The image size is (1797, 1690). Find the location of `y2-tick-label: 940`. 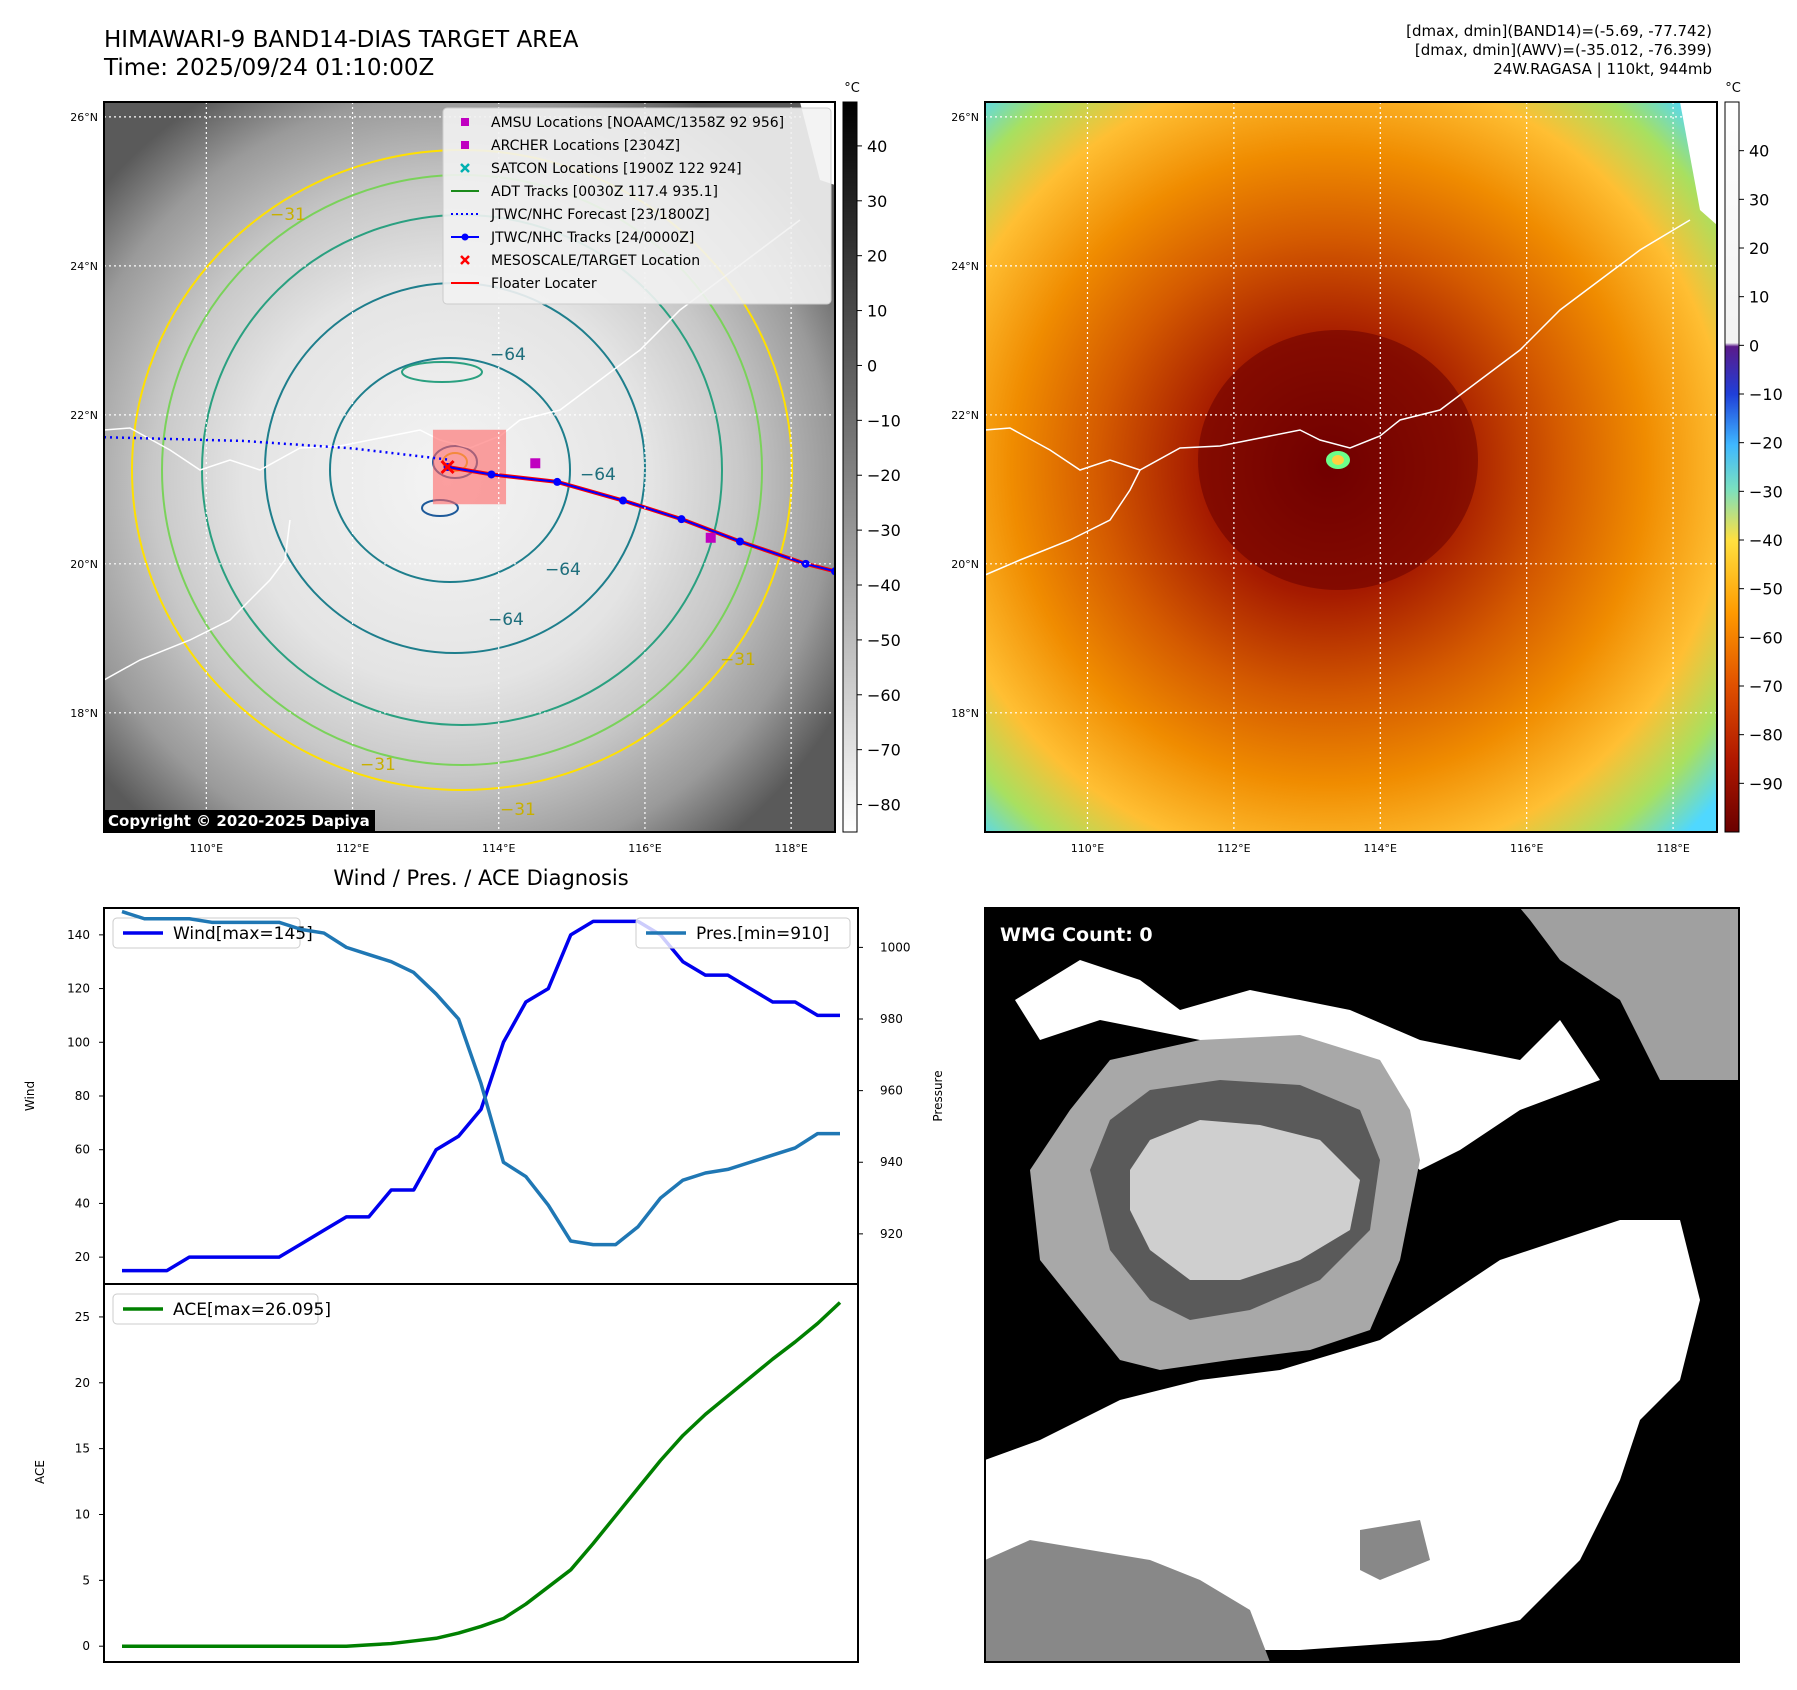

y2-tick-label: 940 is located at coordinates (891, 1162).